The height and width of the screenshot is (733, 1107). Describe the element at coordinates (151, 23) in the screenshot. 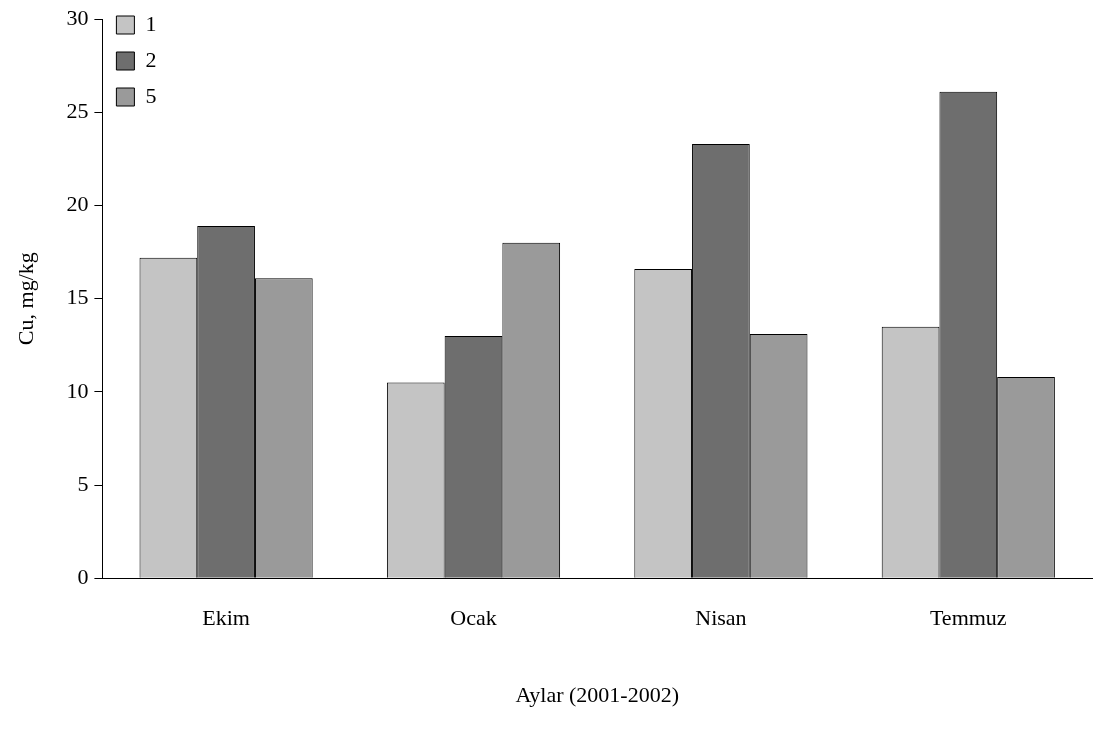

I see `legend-label: 1` at that location.